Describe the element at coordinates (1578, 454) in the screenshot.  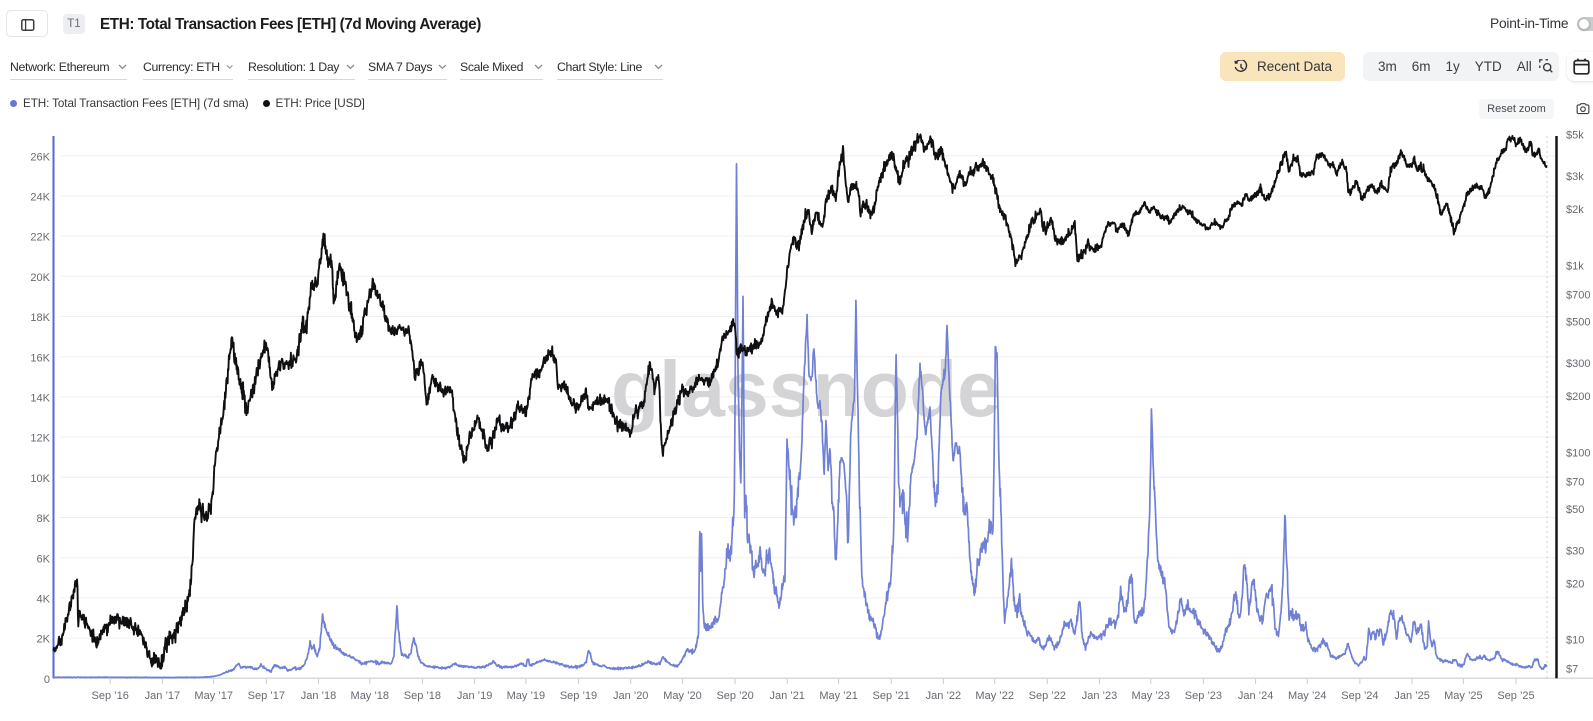
I see `svg-text: $100` at that location.